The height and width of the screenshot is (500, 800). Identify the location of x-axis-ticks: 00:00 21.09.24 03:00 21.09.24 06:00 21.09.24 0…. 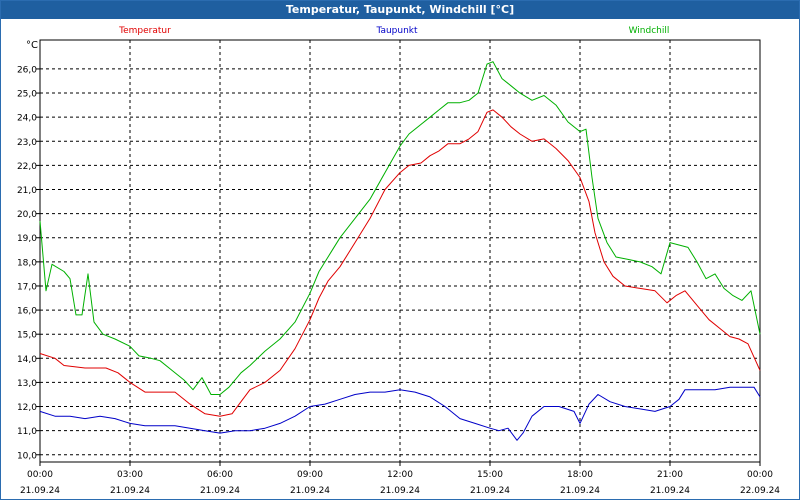
(400, 479).